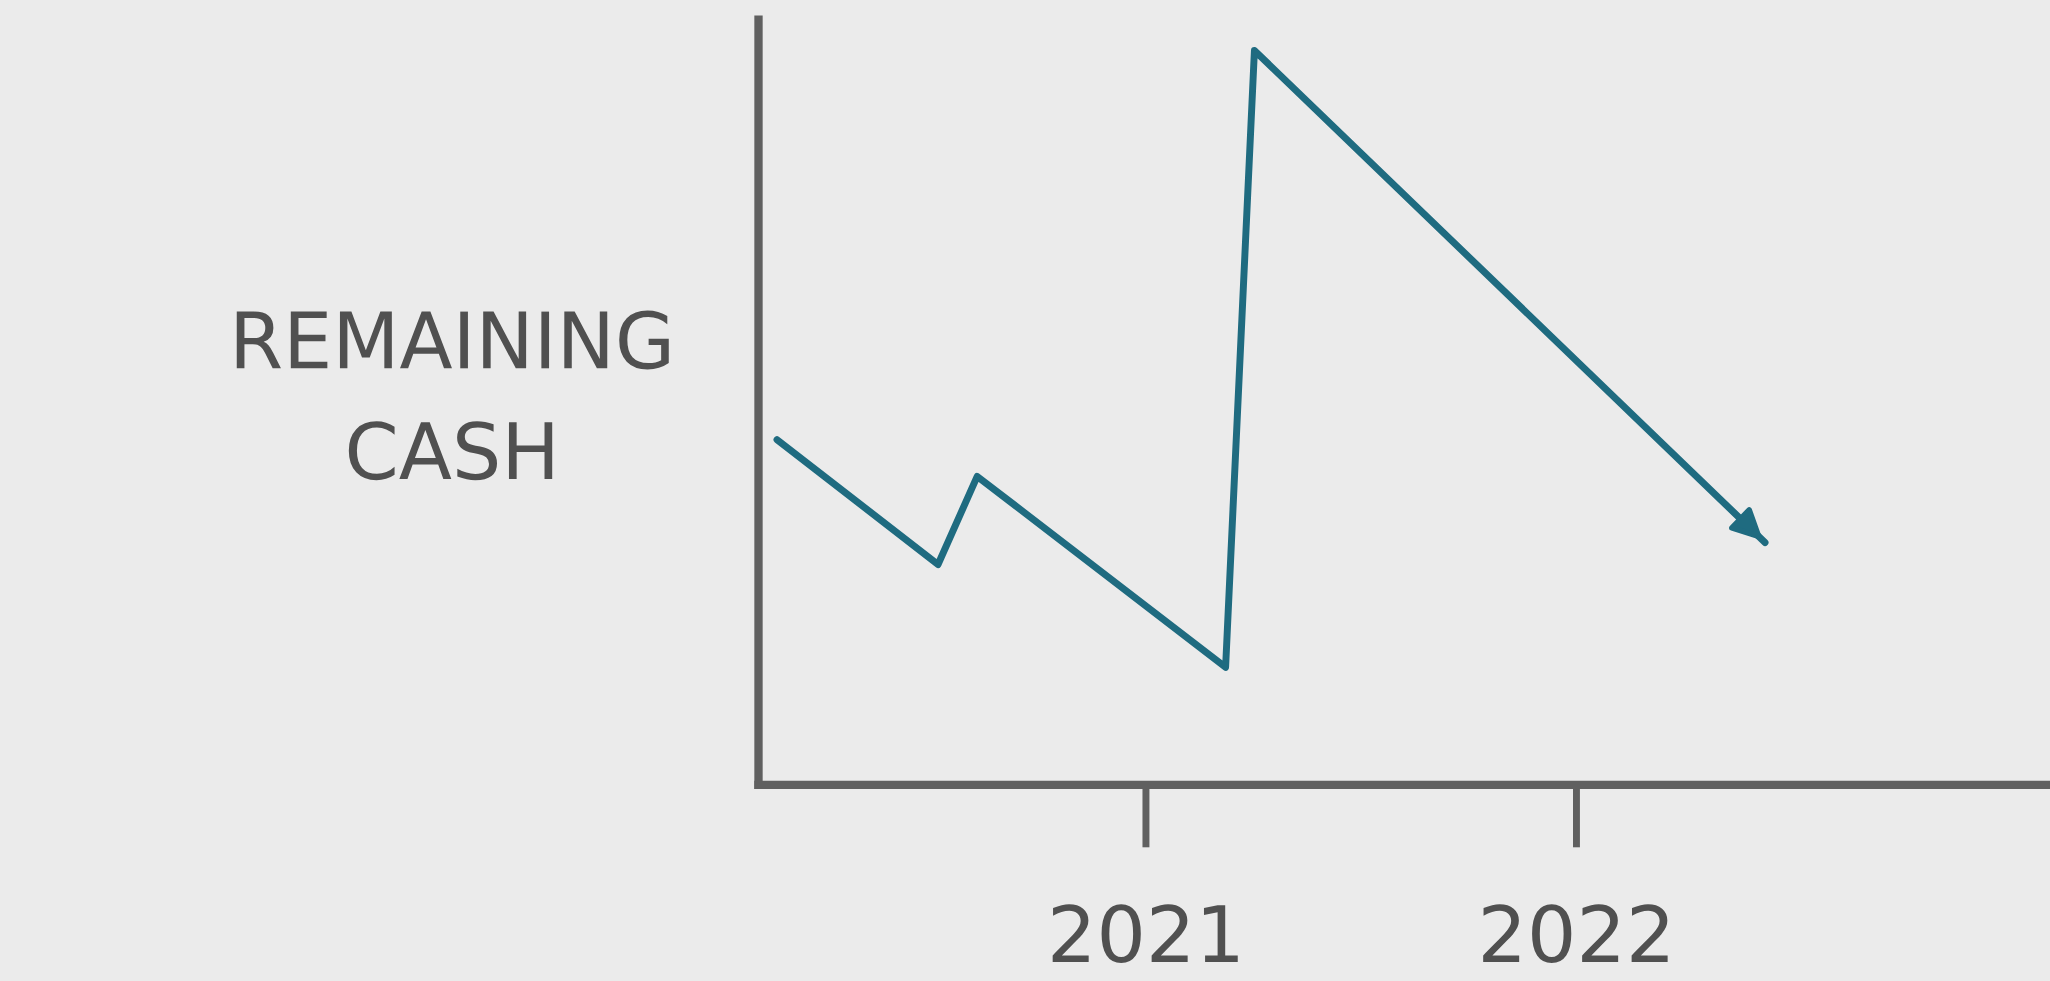  I want to click on y-axis-title: REMAINING CASH, so click(452, 395).